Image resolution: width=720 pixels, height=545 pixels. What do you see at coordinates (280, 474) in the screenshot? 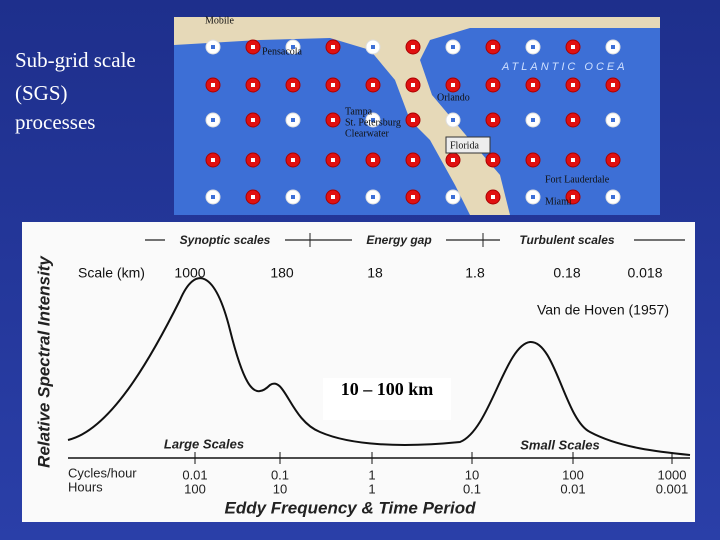
I see `cycles-label: 0.1` at bounding box center [280, 474].